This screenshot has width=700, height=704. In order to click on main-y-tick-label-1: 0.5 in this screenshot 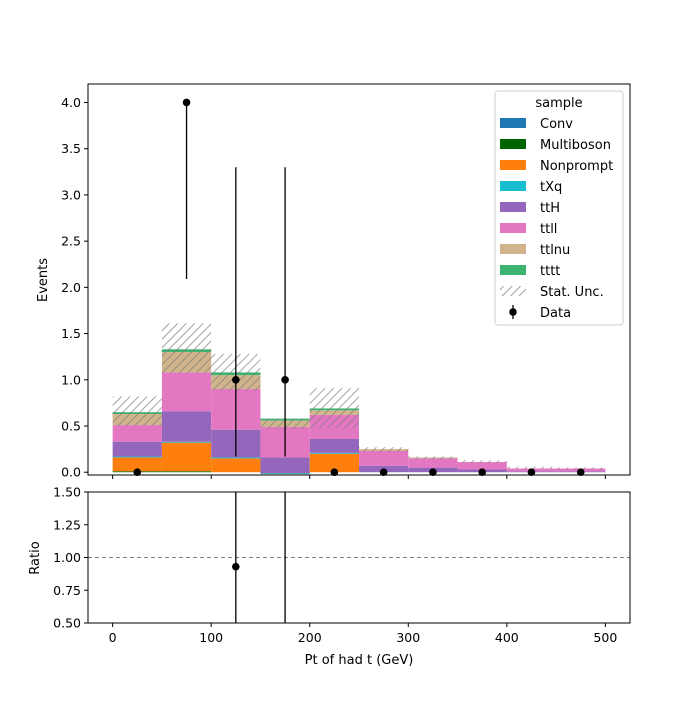, I will do `click(71, 426)`.